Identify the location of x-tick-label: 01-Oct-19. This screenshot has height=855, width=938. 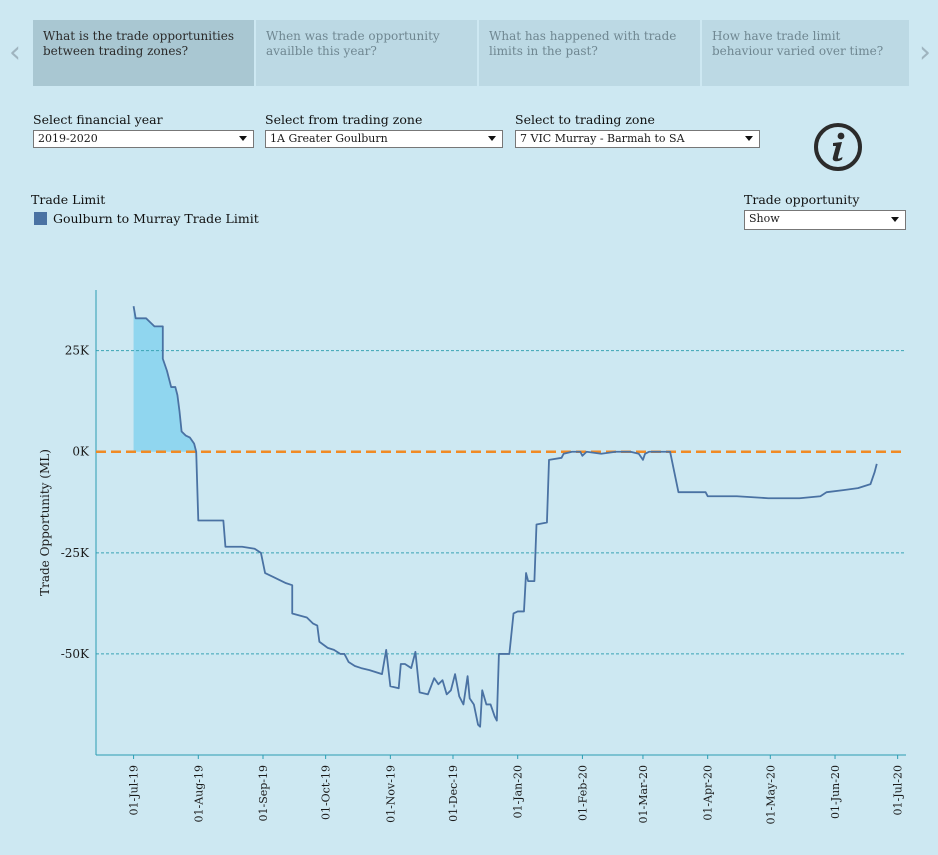
(326, 792).